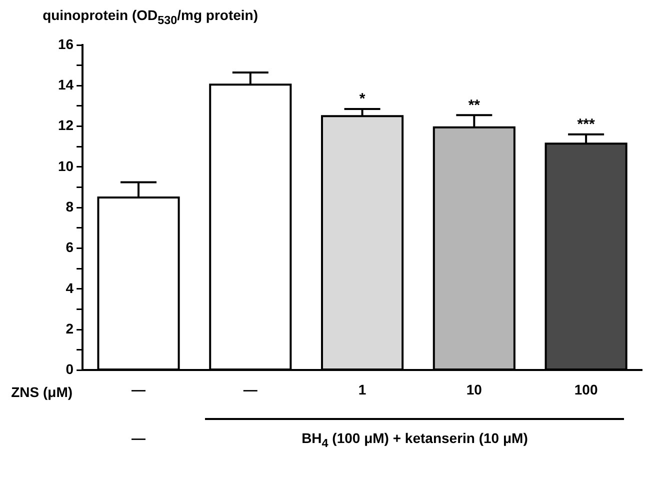 The width and height of the screenshot is (650, 486). Describe the element at coordinates (586, 389) in the screenshot. I see `x-tick-label: 100` at that location.